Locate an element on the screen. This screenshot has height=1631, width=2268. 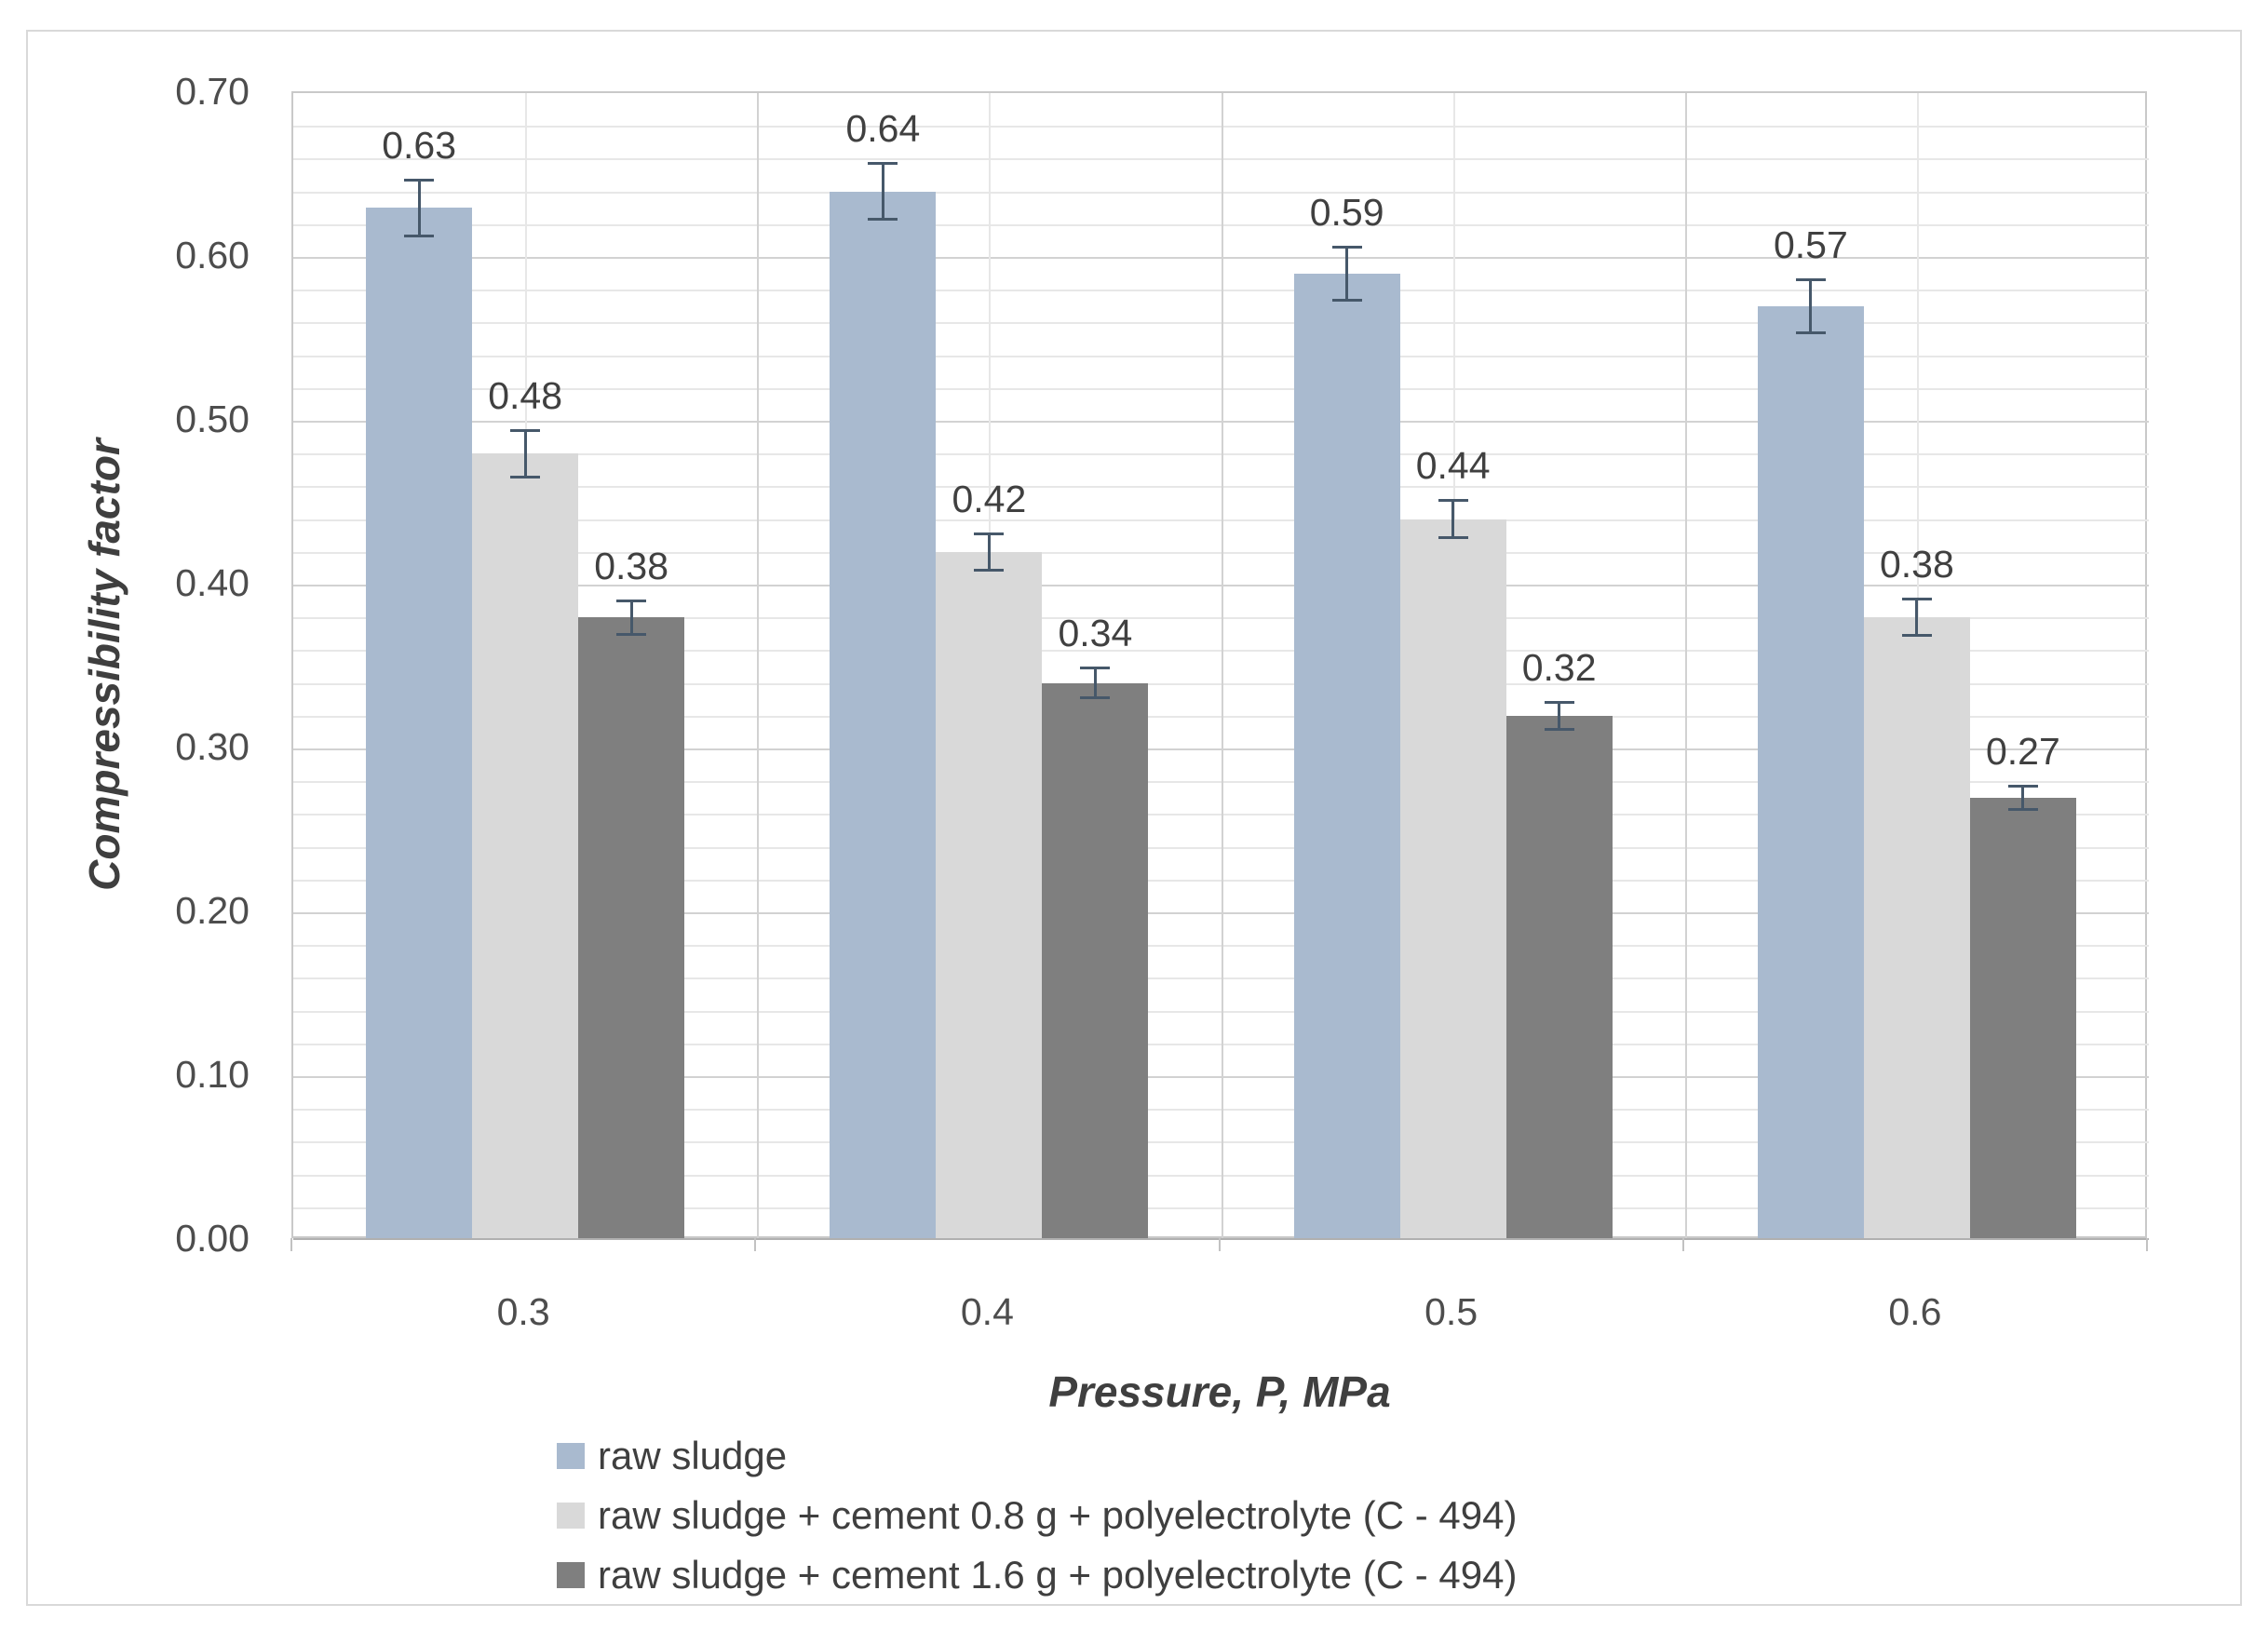
y-tick-label: 0.20 is located at coordinates (212, 911).